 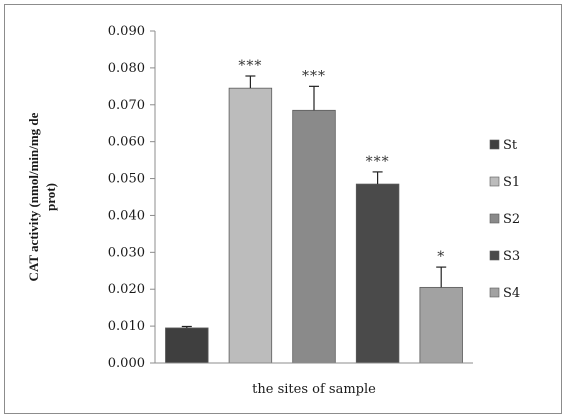 I want to click on legend-label-s4: S4, so click(x=511, y=293).